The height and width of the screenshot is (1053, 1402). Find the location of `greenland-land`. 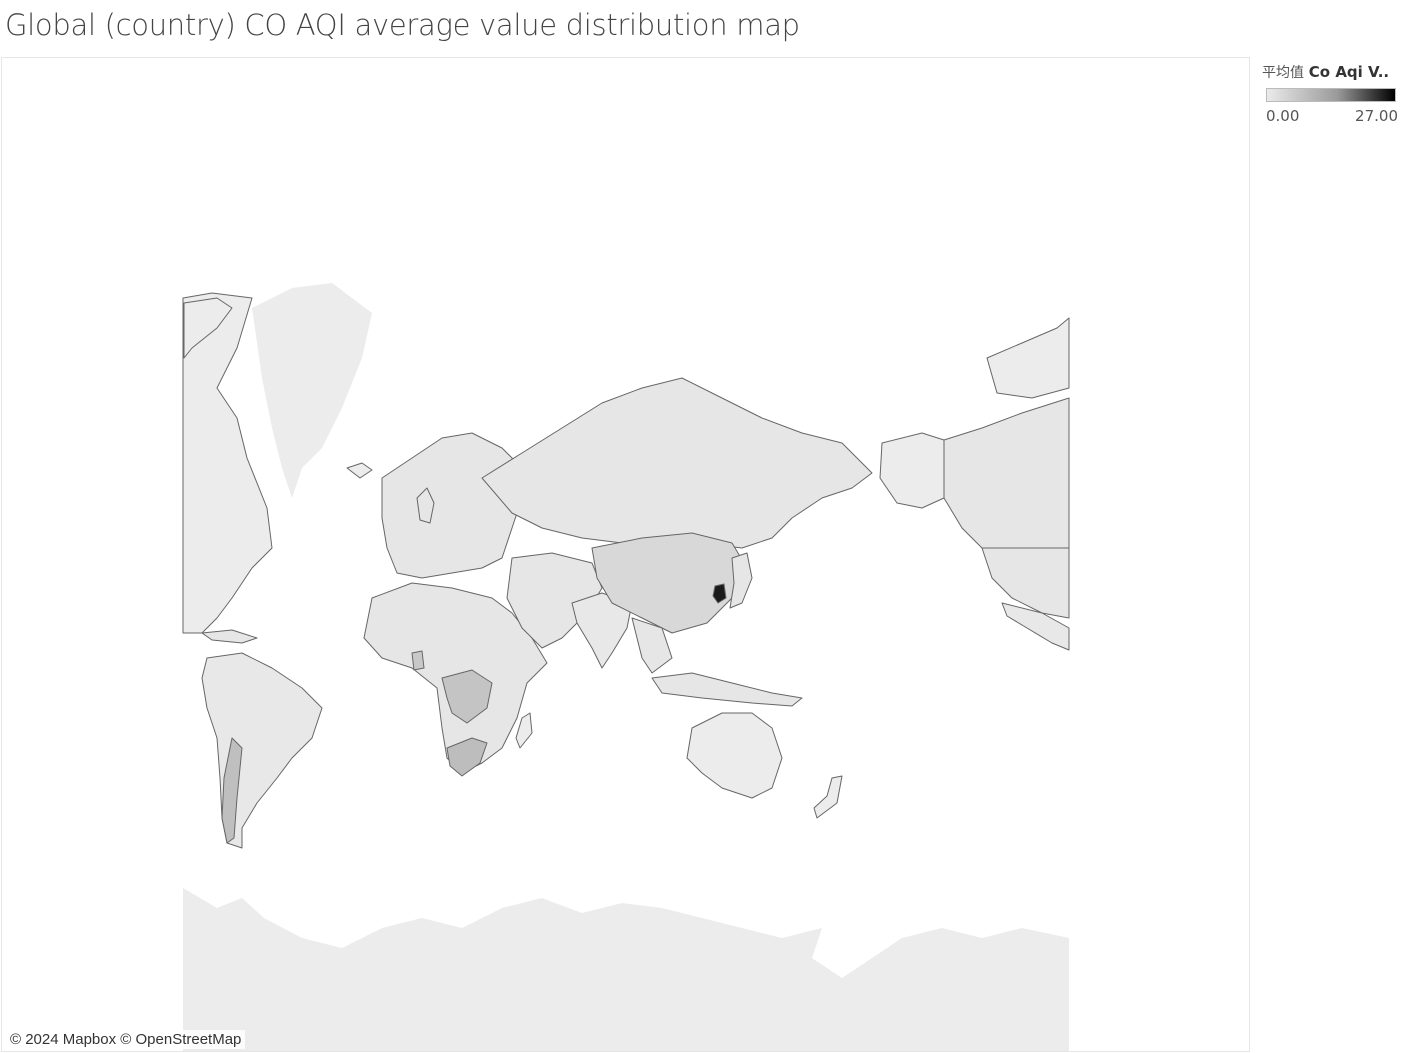

greenland-land is located at coordinates (312, 390).